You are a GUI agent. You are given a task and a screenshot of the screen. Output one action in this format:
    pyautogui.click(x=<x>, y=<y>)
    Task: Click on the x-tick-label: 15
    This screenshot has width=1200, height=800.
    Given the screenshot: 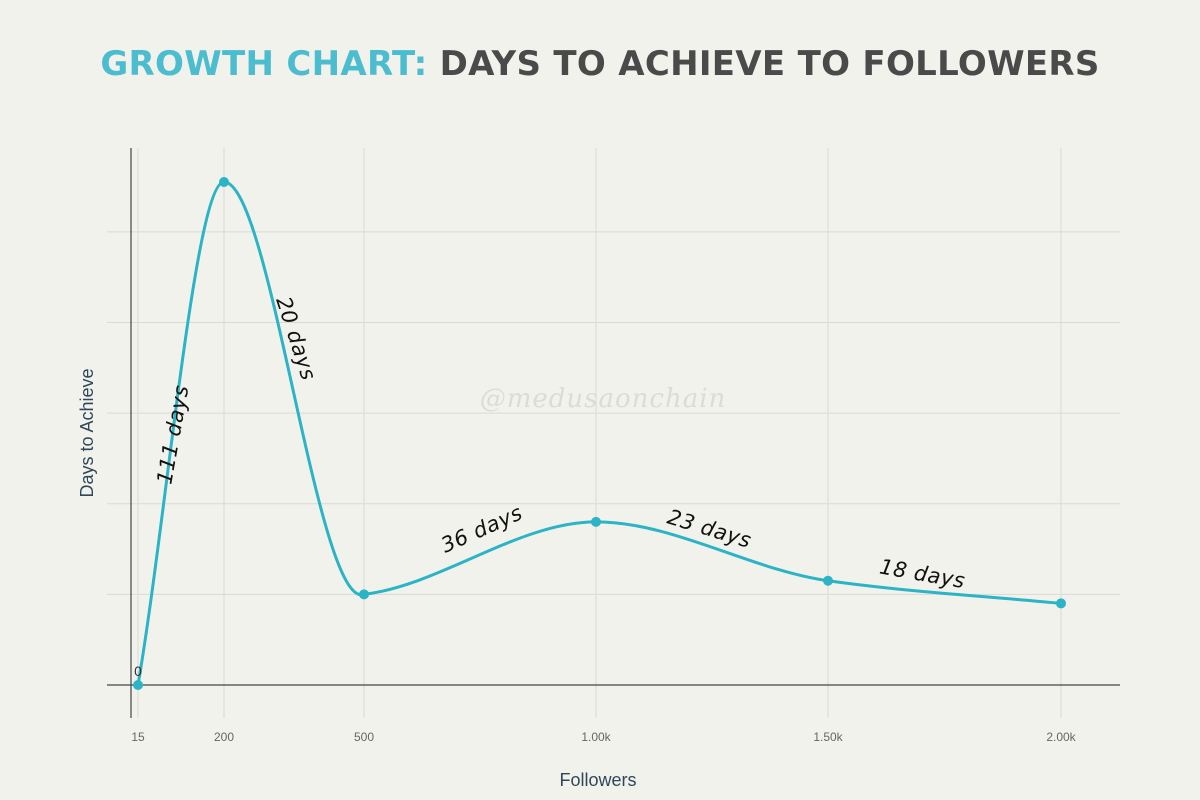 What is the action you would take?
    pyautogui.click(x=138, y=737)
    